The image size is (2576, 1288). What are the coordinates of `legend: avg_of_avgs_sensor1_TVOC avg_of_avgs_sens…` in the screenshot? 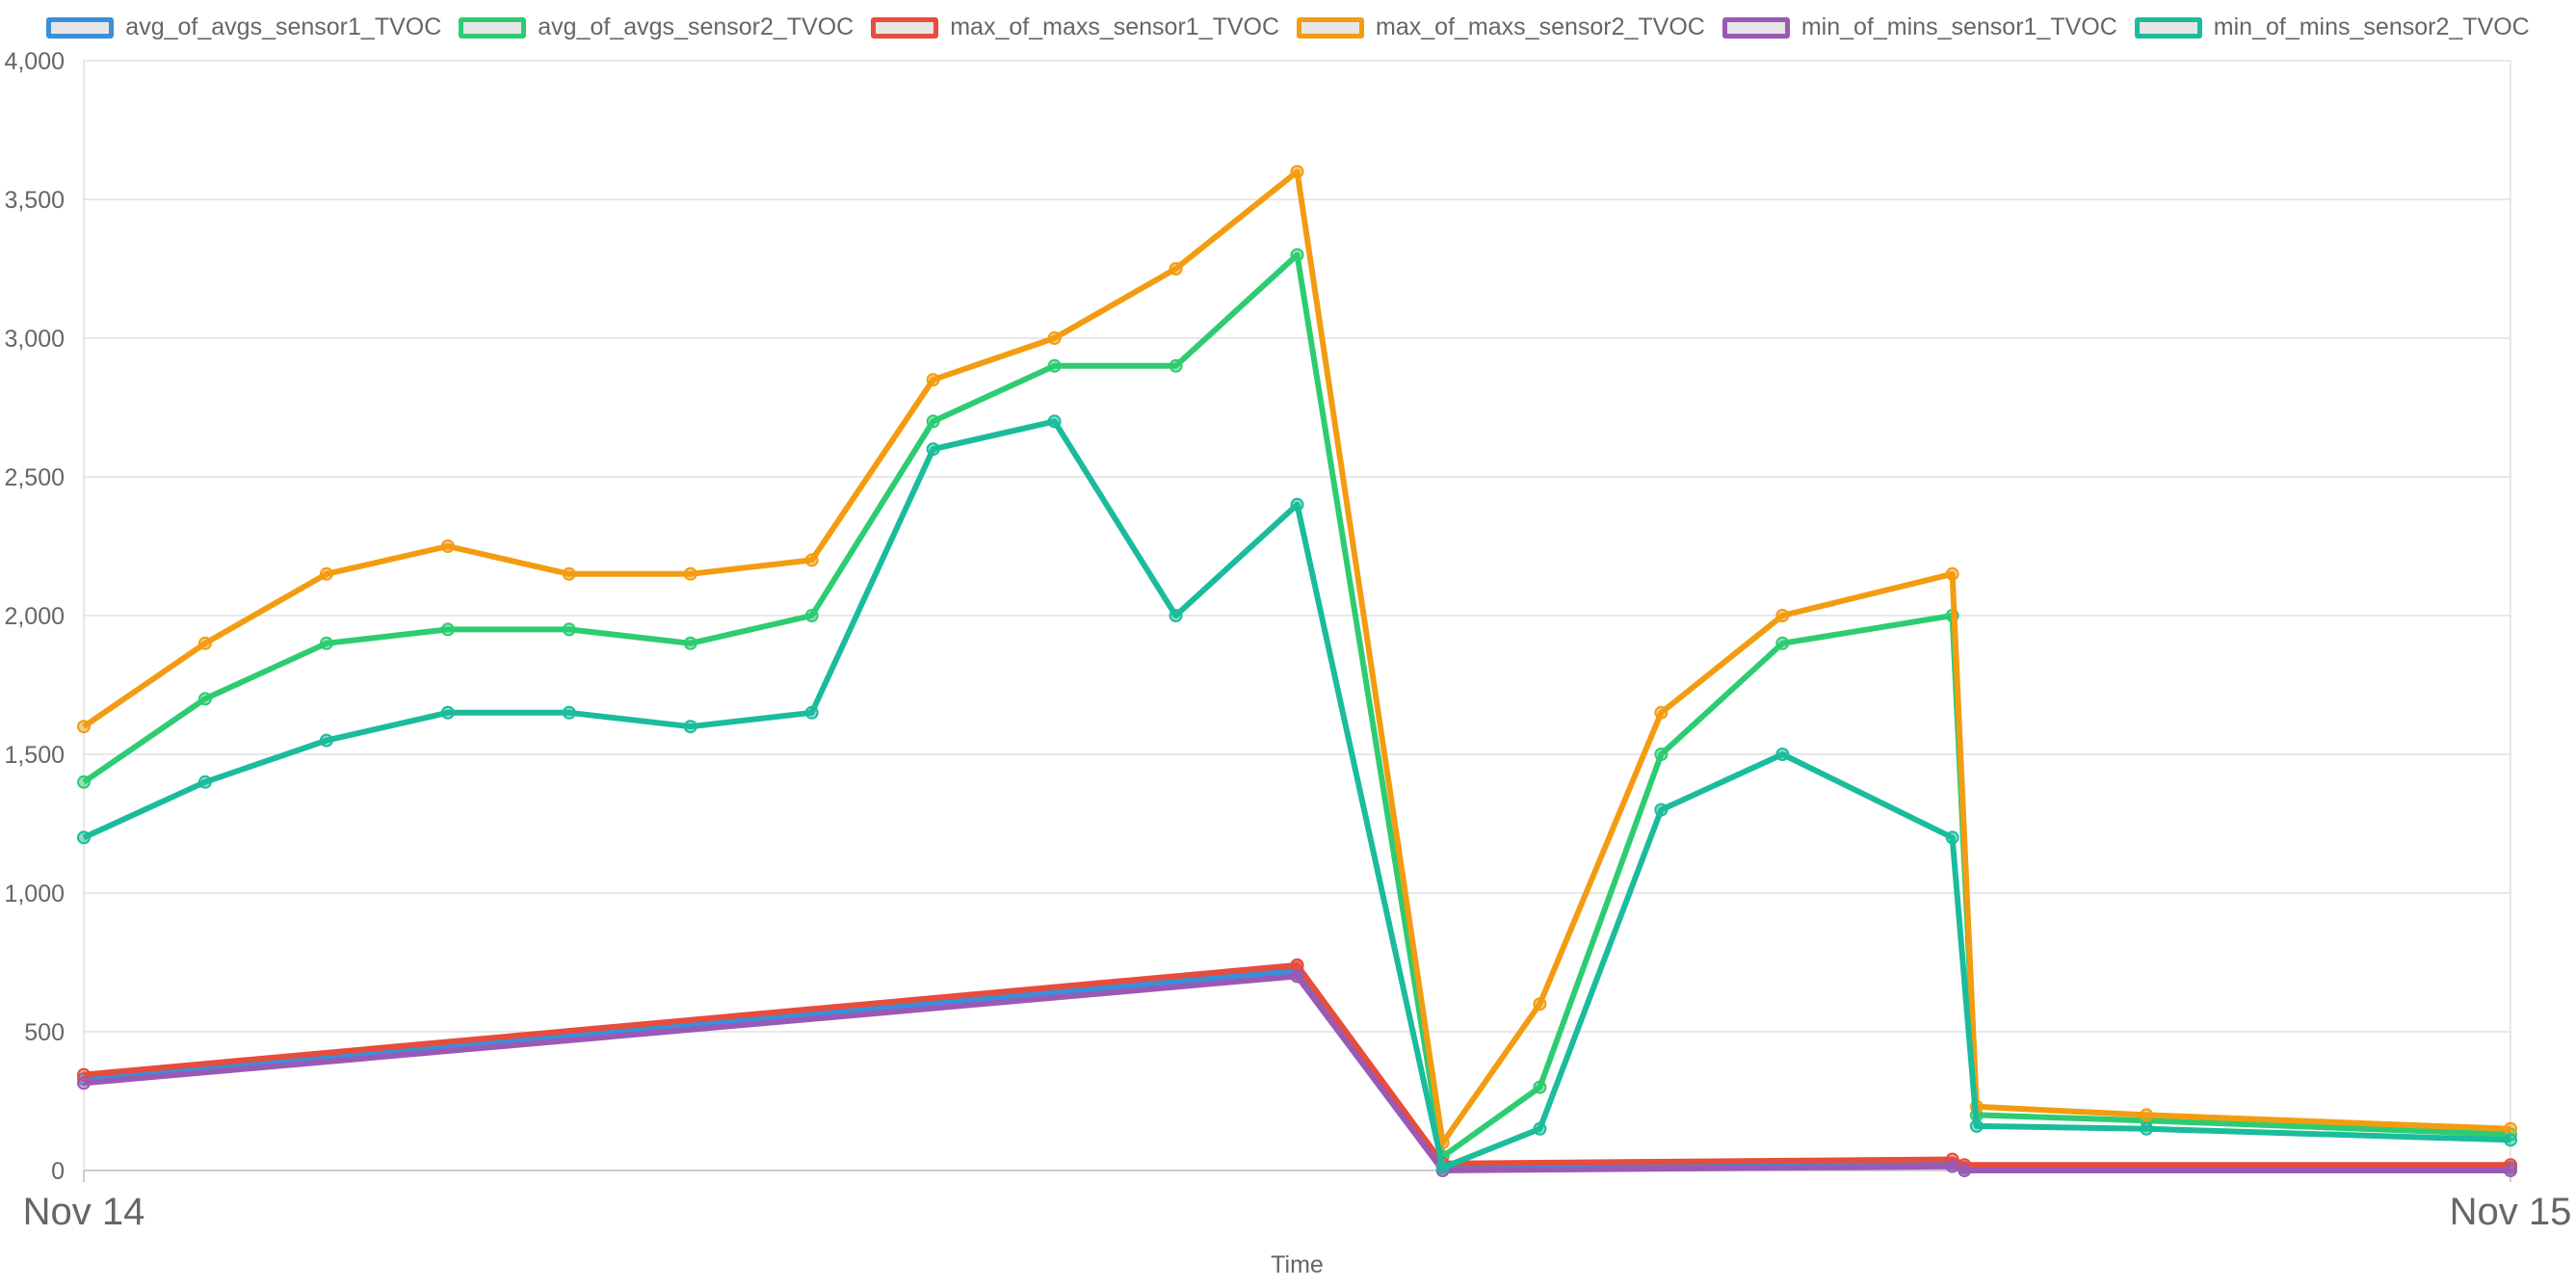 It's located at (1288, 27).